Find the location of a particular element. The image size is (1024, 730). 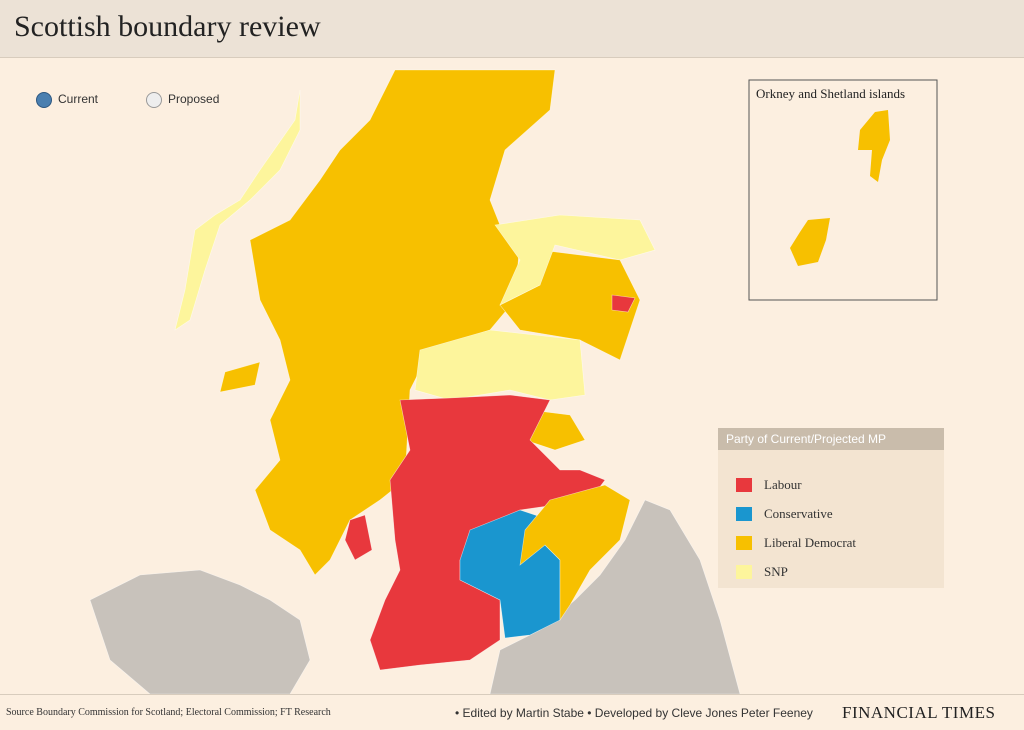

northern-ireland is located at coordinates (200, 632).